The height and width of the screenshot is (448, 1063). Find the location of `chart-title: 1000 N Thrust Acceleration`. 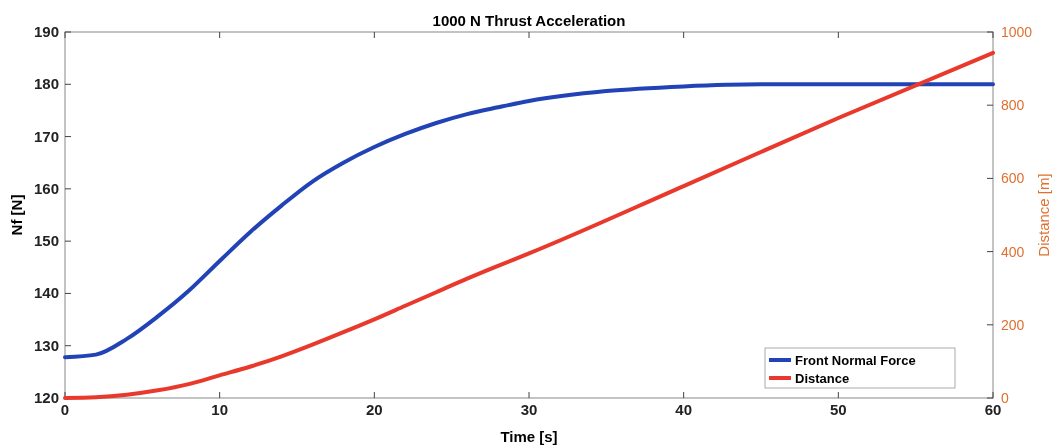

chart-title: 1000 N Thrust Acceleration is located at coordinates (529, 20).